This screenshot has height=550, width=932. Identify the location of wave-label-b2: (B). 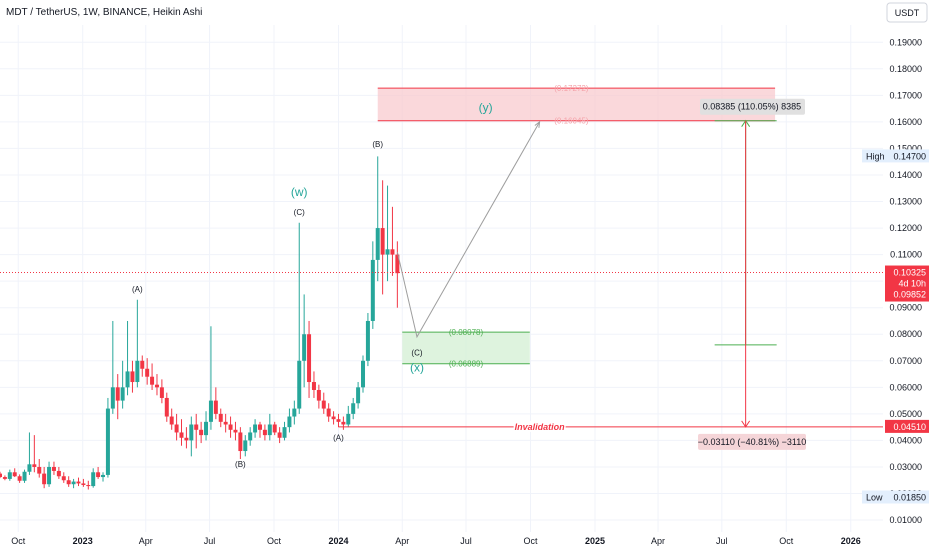
(377, 144).